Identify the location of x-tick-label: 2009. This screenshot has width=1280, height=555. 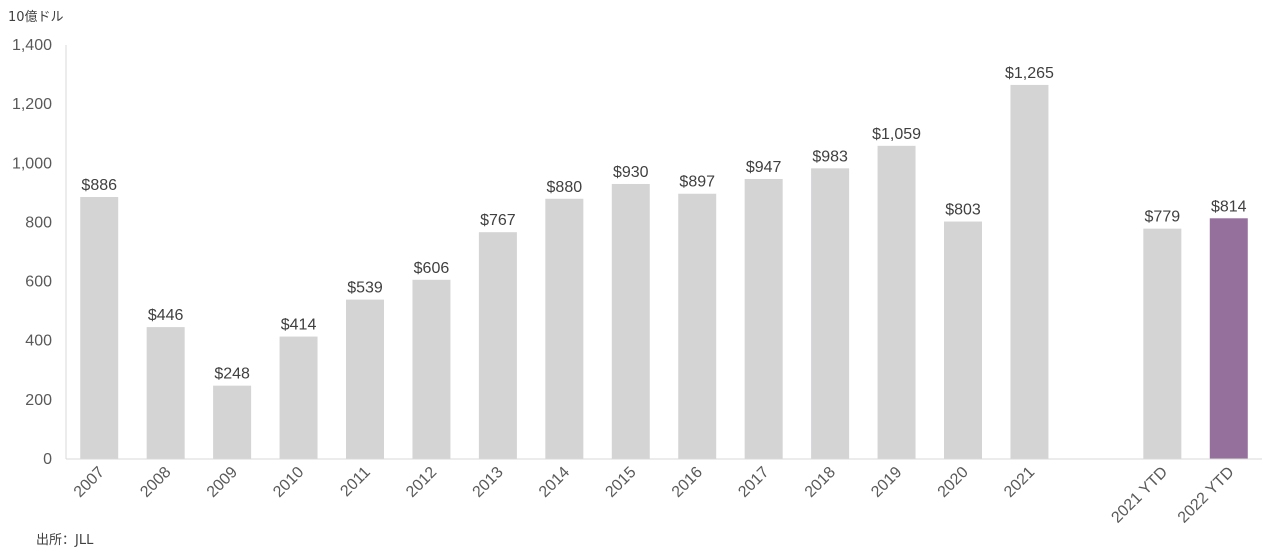
(222, 482).